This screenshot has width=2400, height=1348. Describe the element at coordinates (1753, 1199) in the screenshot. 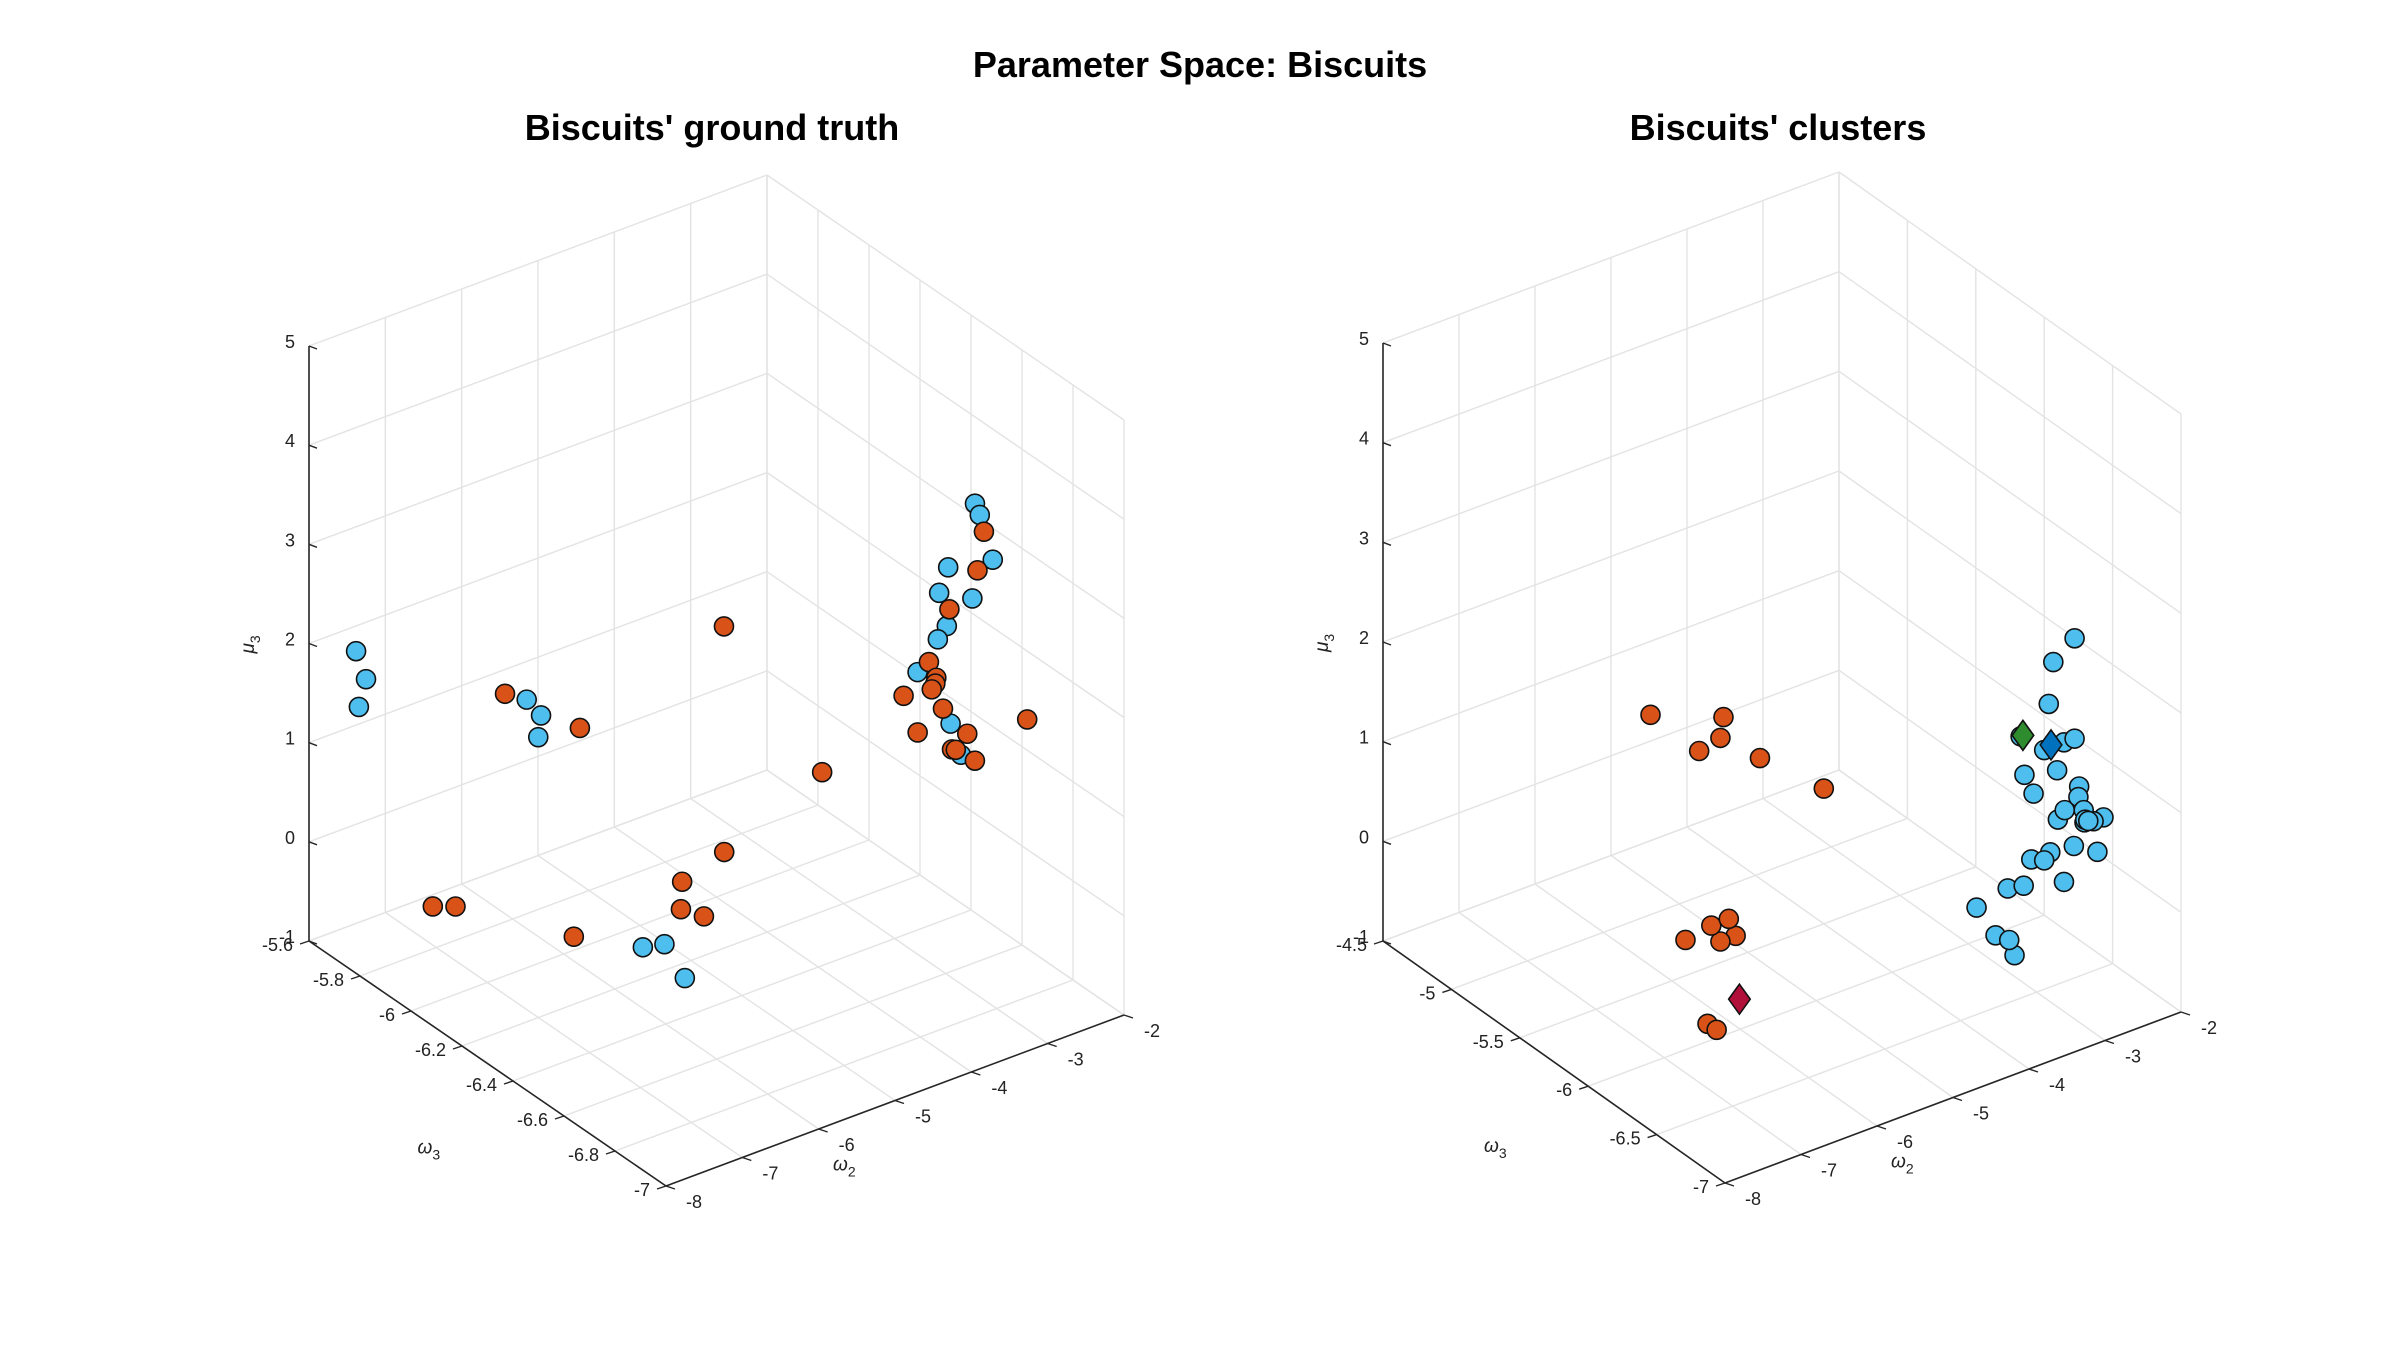

I see `x-tick-label: -8` at that location.